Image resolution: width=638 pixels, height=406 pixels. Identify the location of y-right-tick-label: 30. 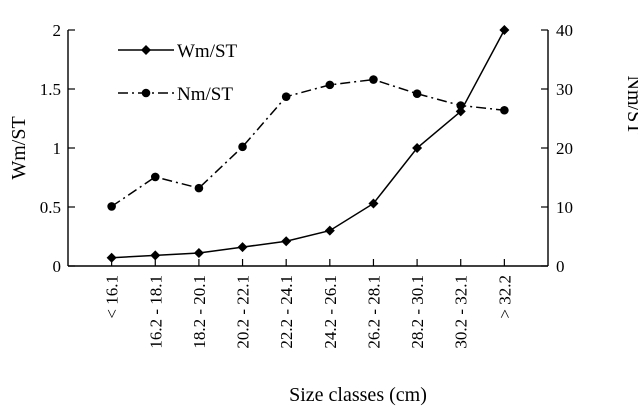
(564, 89).